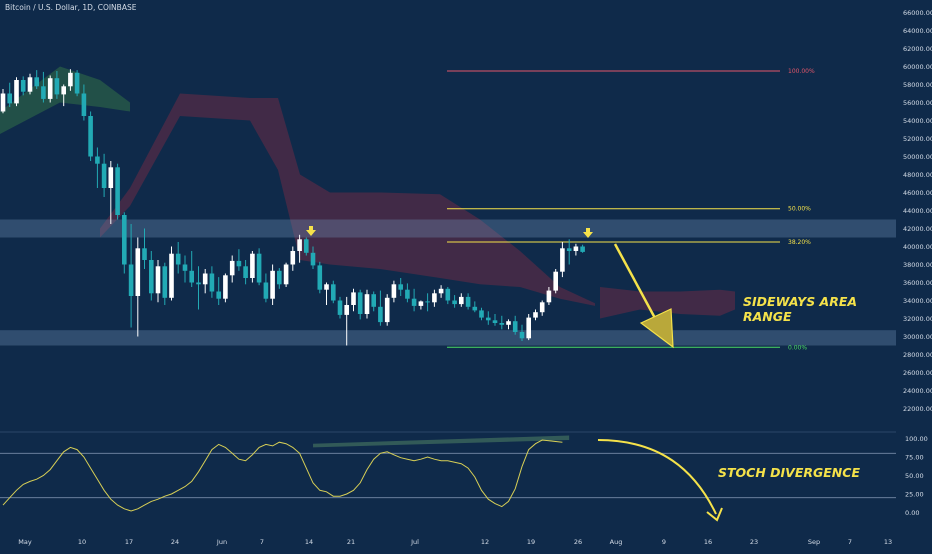 This screenshot has height=554, width=932. What do you see at coordinates (448, 338) in the screenshot?
I see `zone-support` at bounding box center [448, 338].